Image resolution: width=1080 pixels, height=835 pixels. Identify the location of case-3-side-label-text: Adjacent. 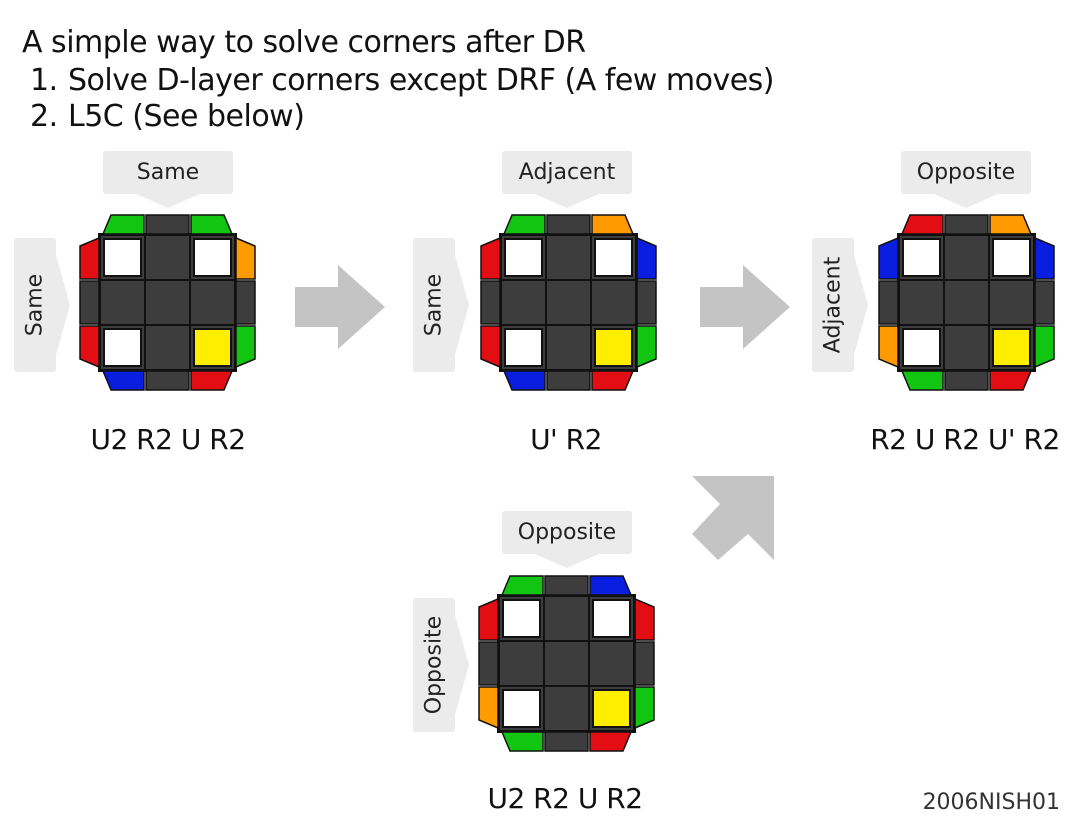
(833, 305).